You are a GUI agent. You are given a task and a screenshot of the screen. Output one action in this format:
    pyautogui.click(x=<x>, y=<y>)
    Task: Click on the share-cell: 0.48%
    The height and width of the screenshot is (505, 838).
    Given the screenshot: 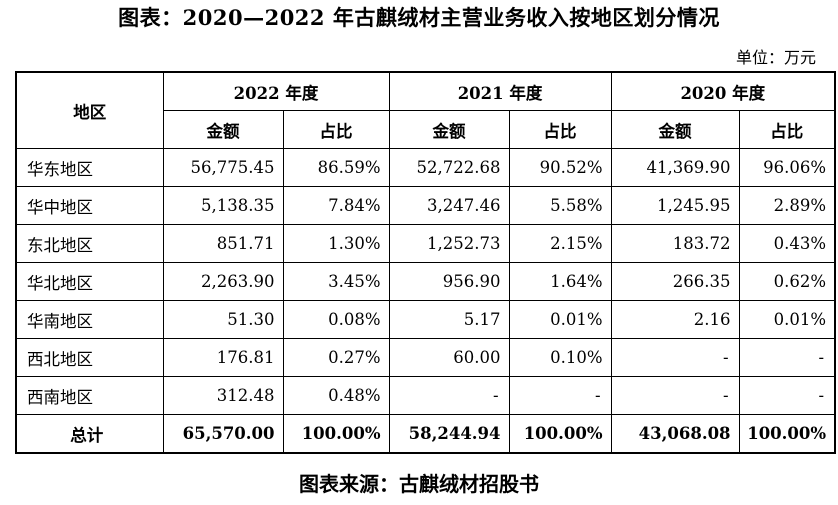 What is the action you would take?
    pyautogui.click(x=336, y=395)
    